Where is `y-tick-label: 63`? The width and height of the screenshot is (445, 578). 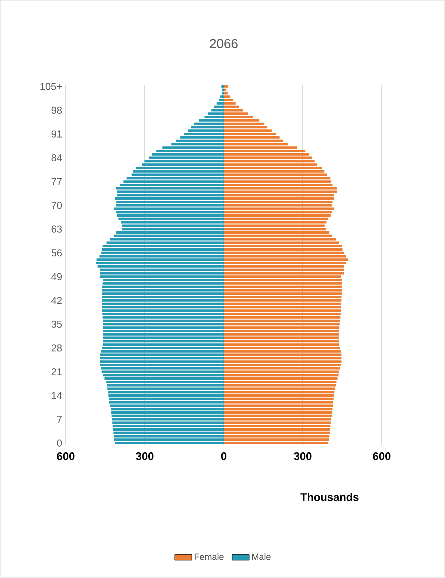 y-tick-label: 63 is located at coordinates (57, 229).